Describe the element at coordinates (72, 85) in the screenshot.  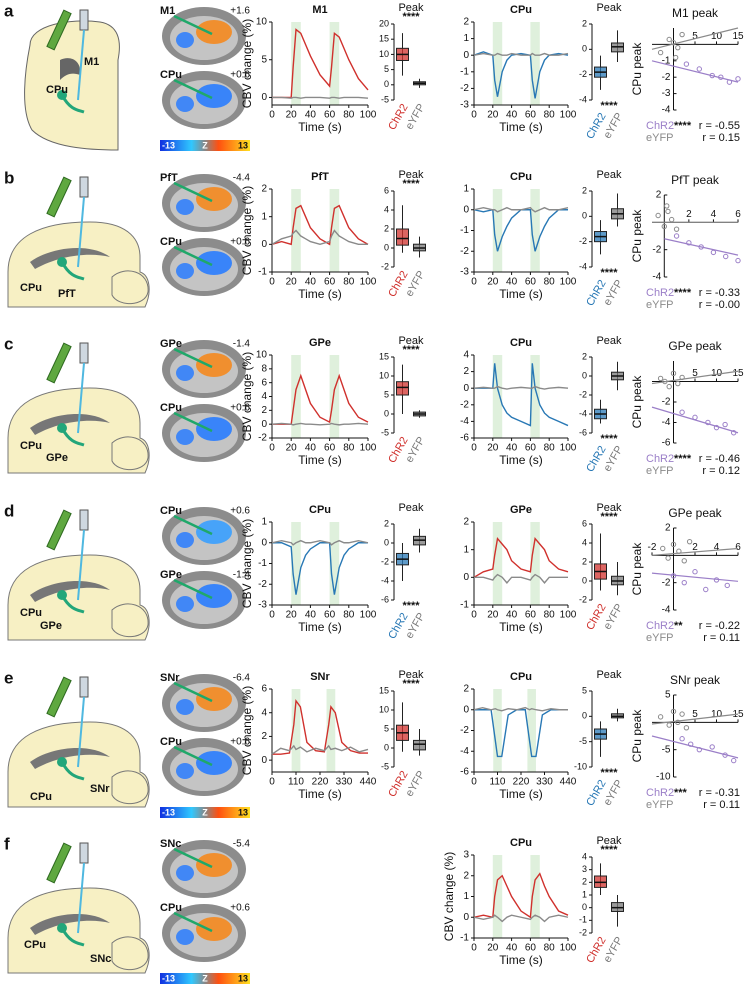
I see `brain-outline` at that location.